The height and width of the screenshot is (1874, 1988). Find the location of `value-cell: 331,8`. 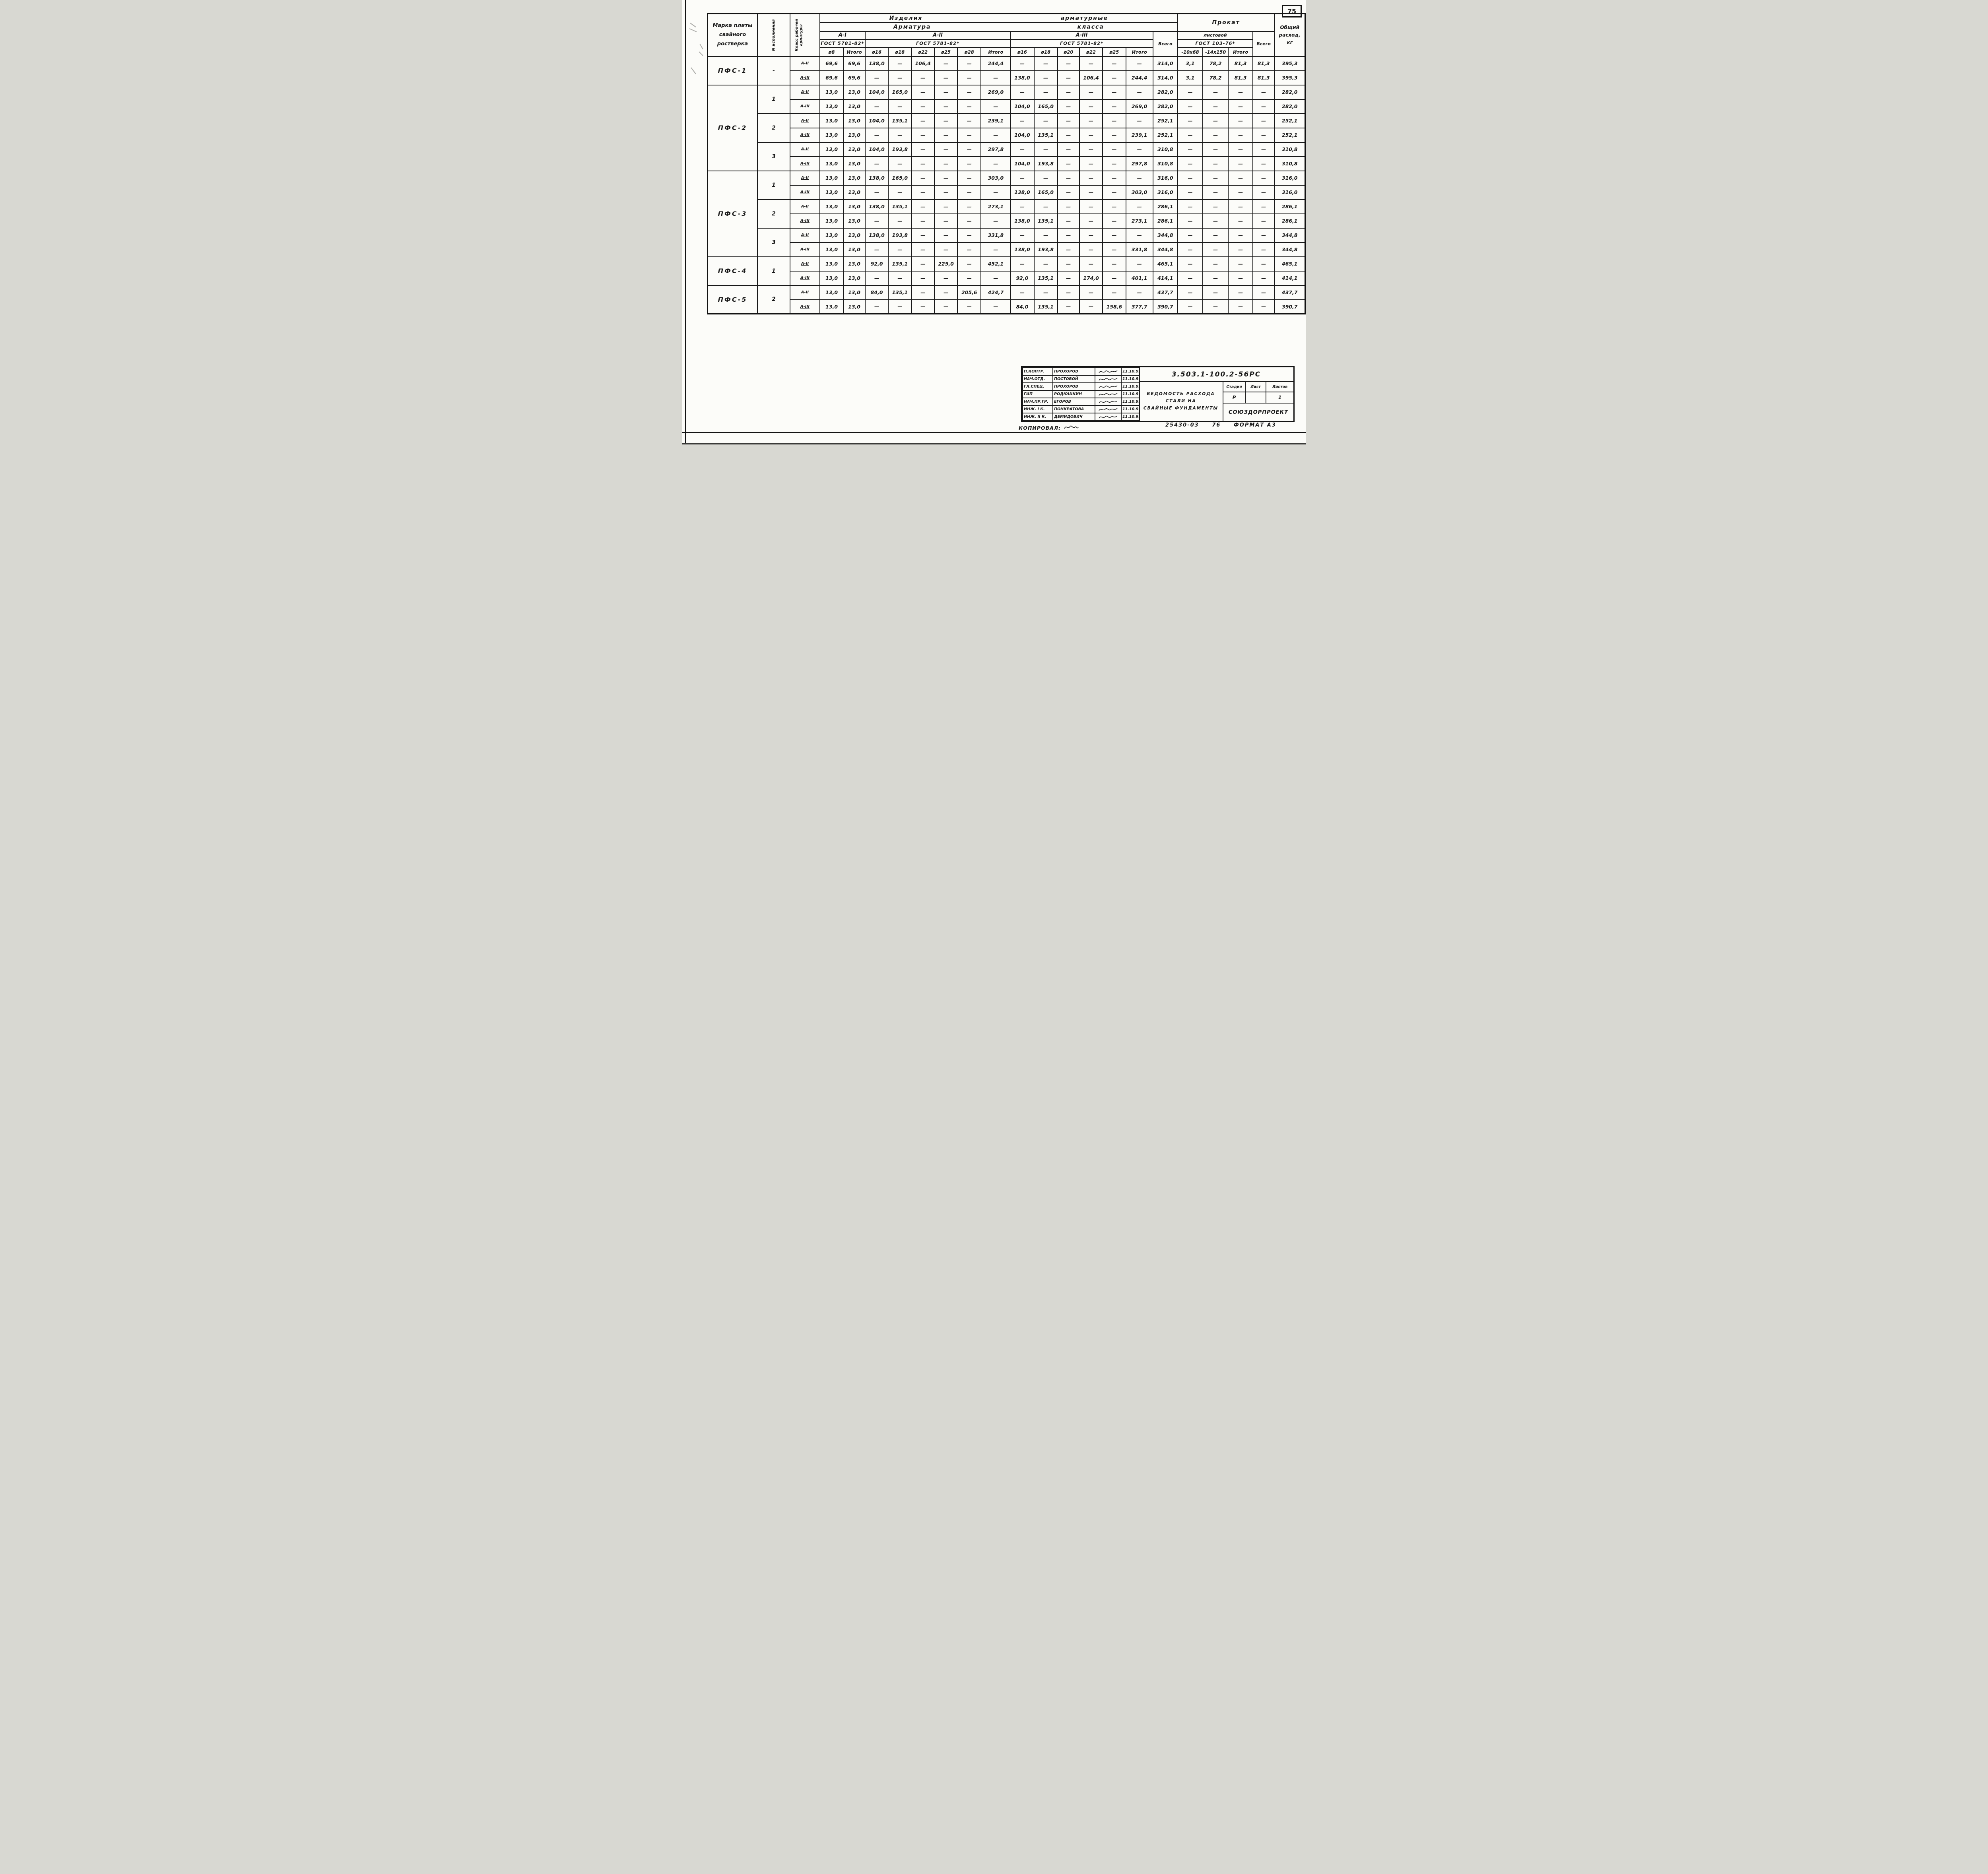

value-cell: 331,8 is located at coordinates (995, 235).